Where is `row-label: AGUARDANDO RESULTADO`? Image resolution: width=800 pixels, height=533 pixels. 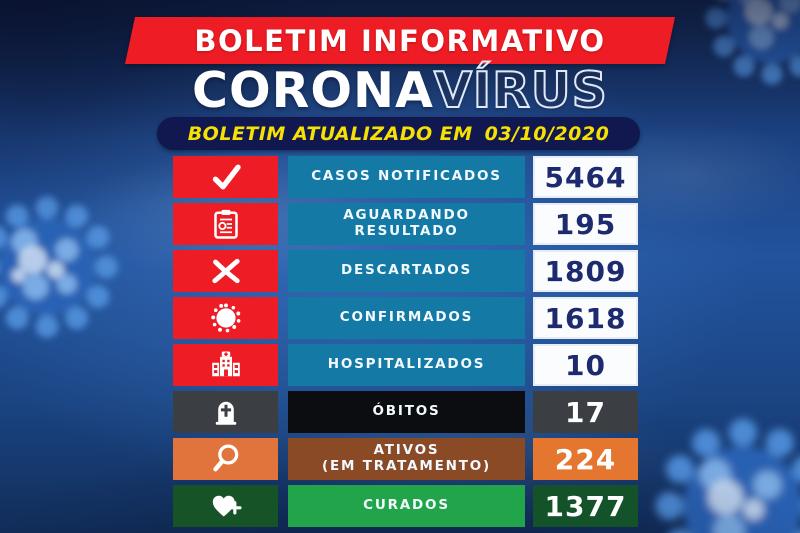 row-label: AGUARDANDO RESULTADO is located at coordinates (406, 224).